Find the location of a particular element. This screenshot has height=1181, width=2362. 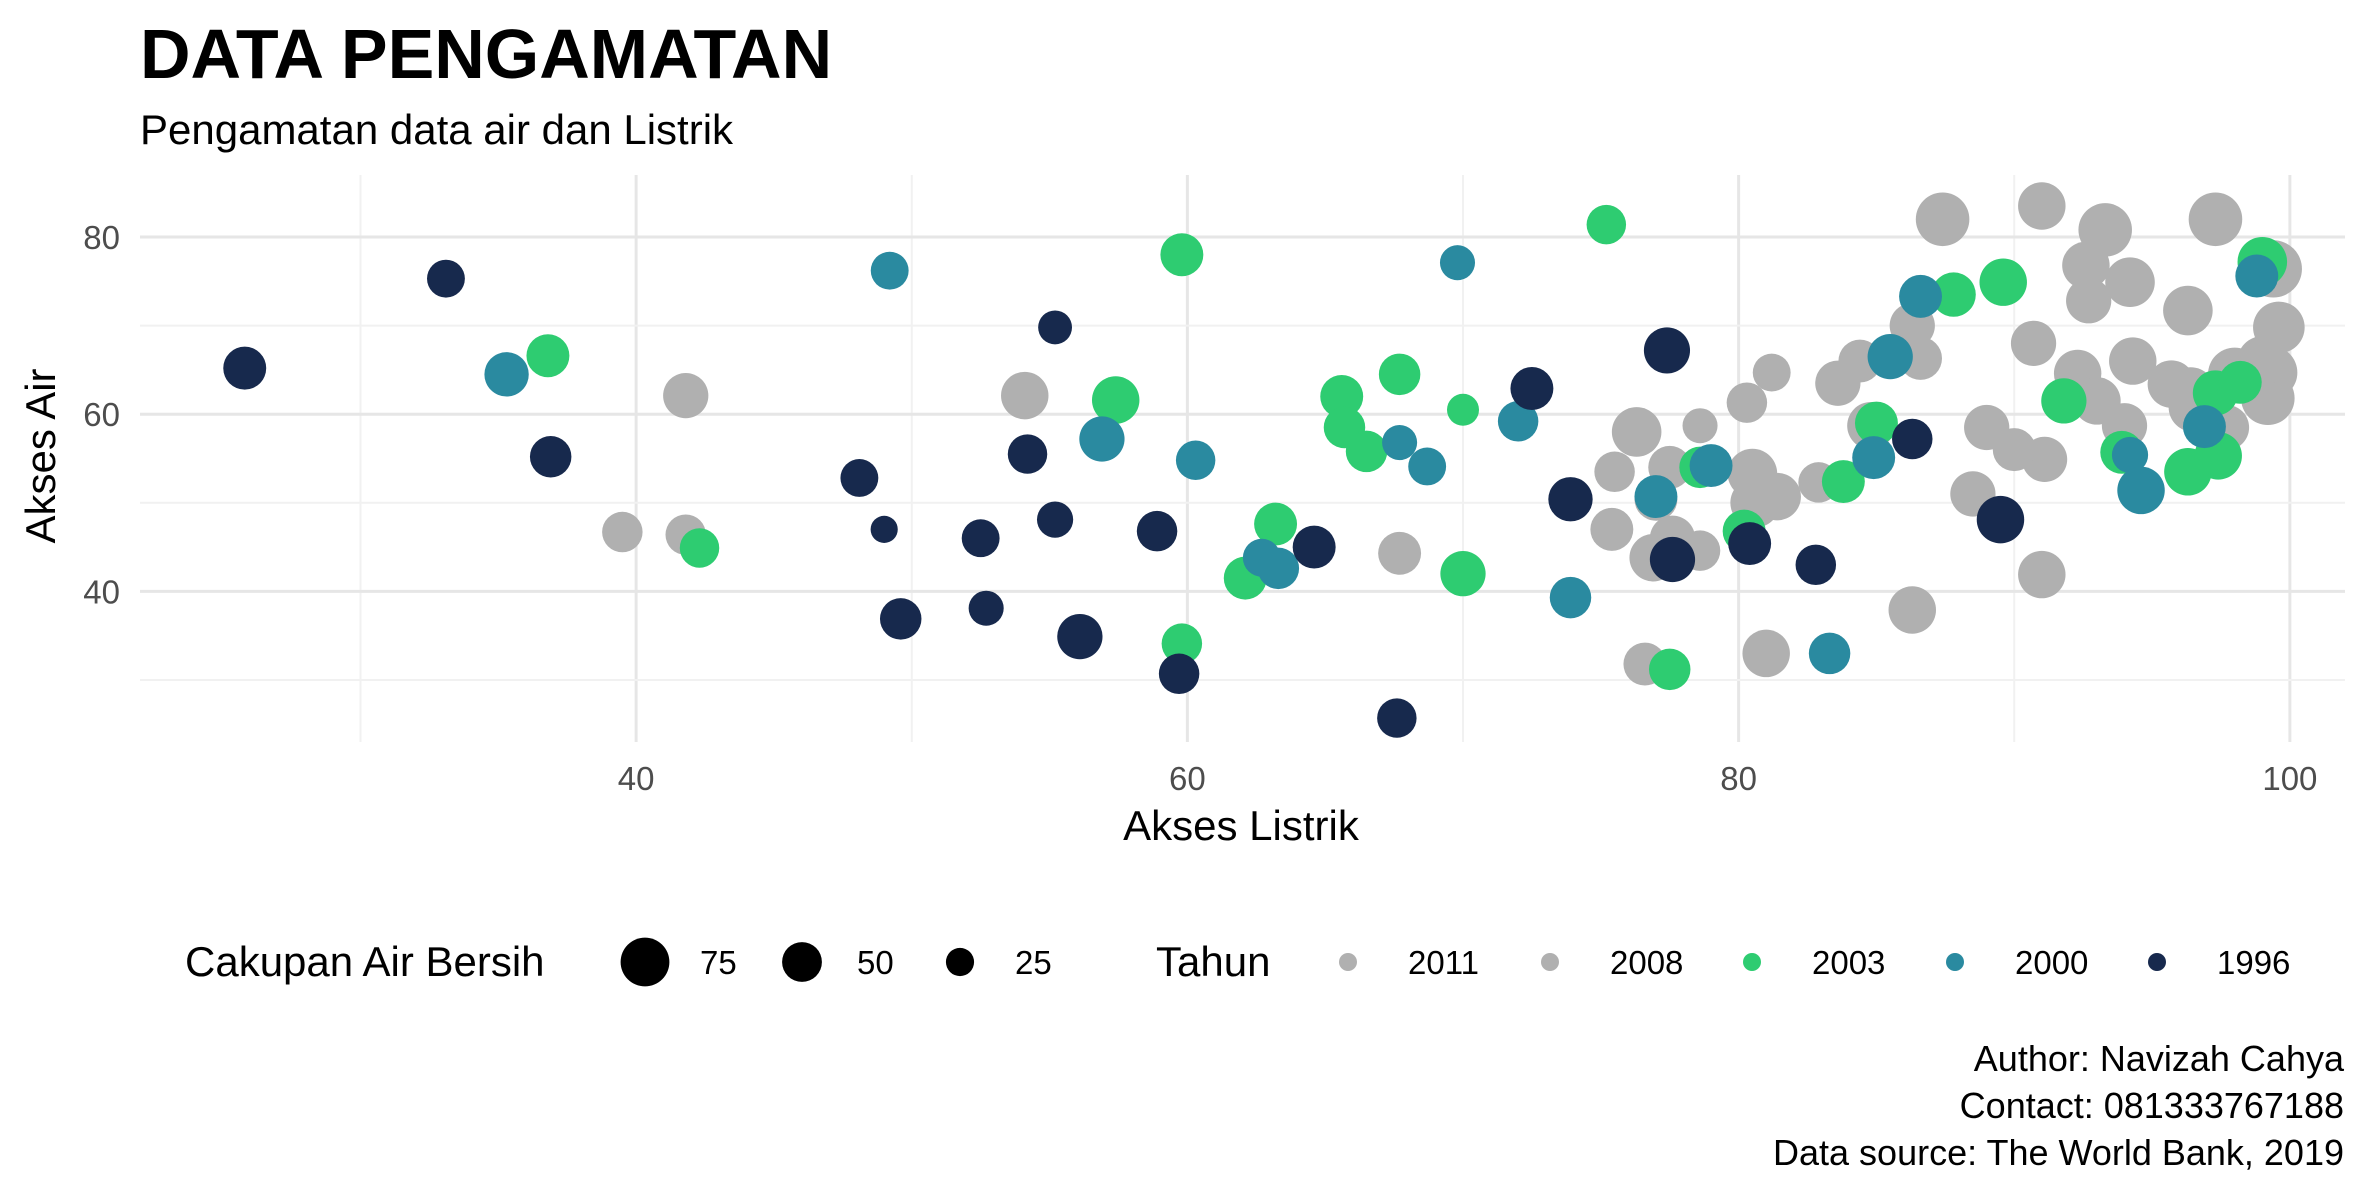

y-axis-label: Akses Air is located at coordinates (40, 455).